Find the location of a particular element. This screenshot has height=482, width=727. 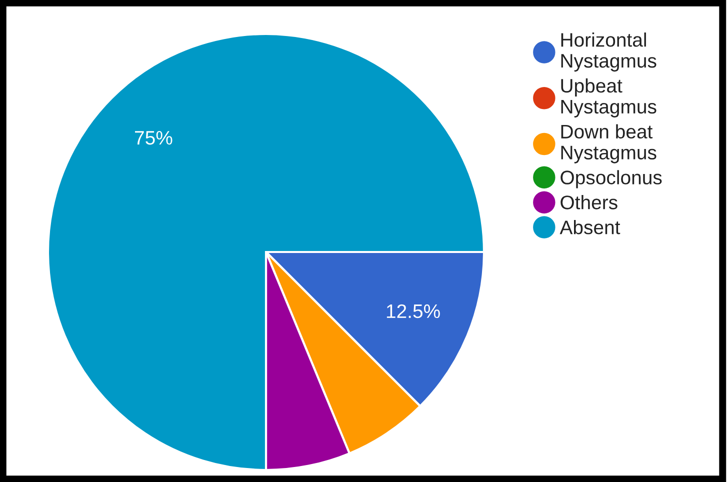

legend-label: Down beat Nystagmus is located at coordinates (608, 144).